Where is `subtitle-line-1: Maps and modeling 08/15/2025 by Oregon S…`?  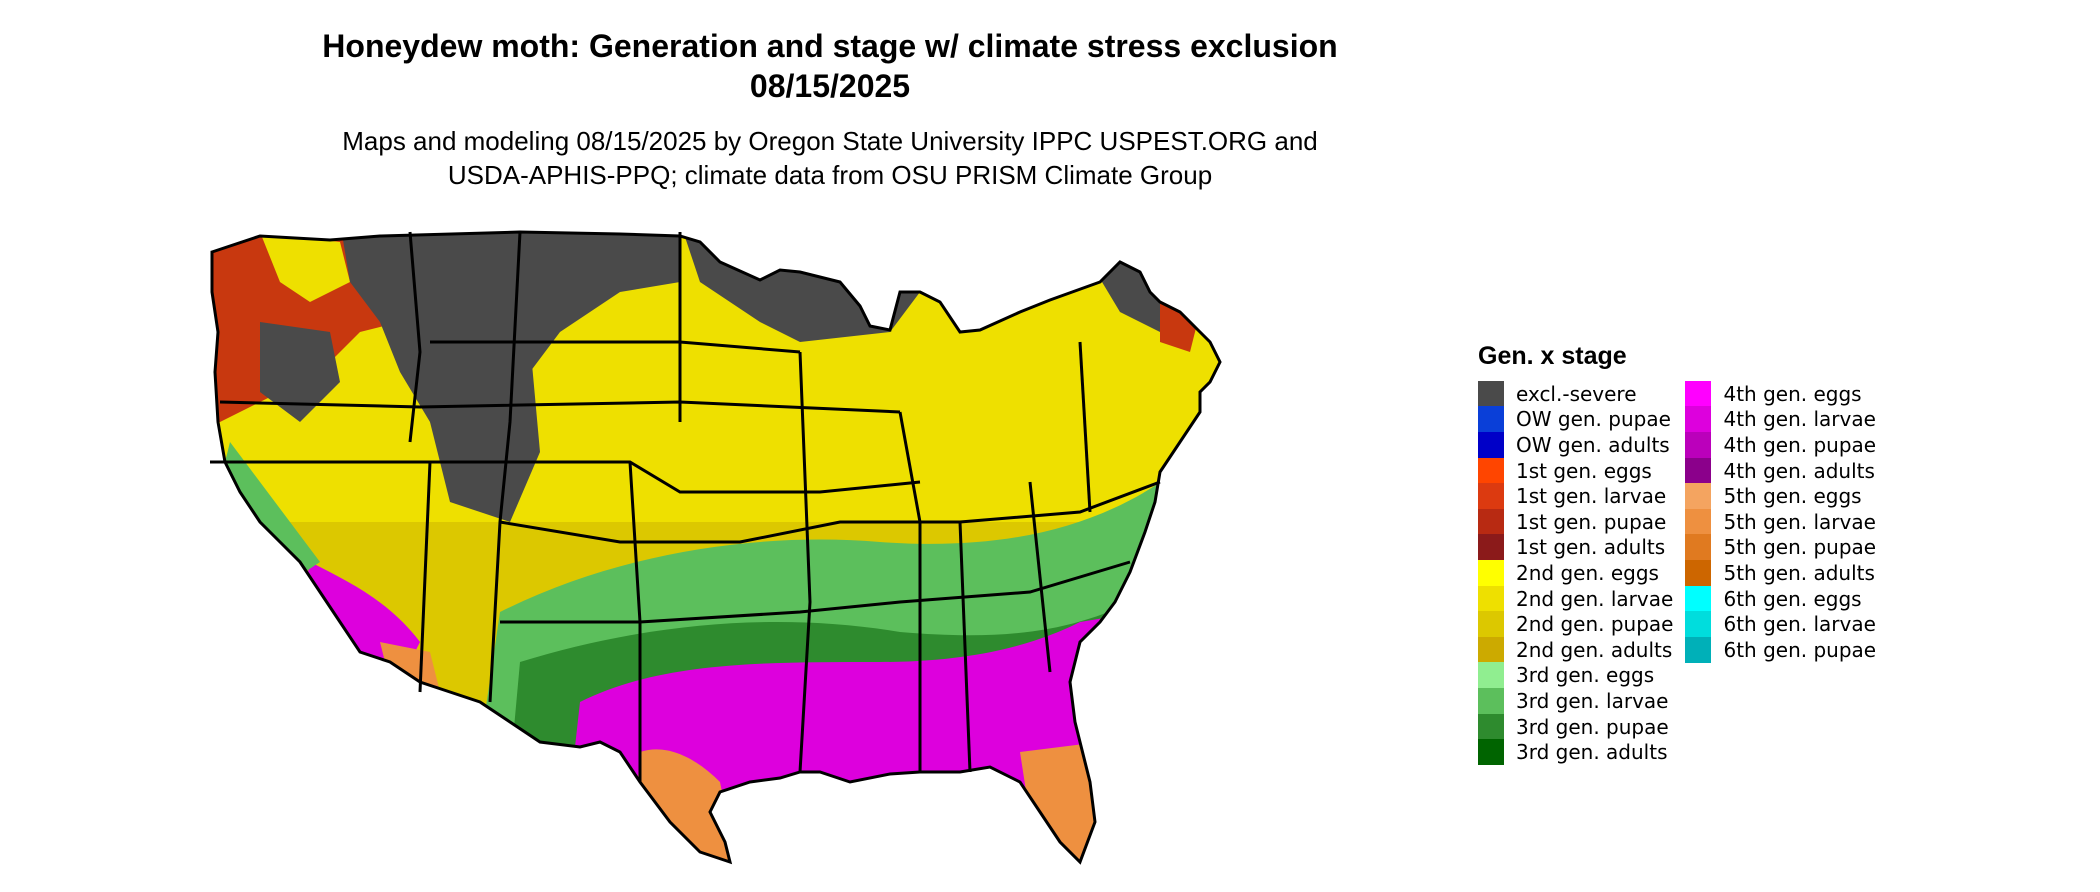
subtitle-line-1: Maps and modeling 08/15/2025 by Oregon S… is located at coordinates (830, 141).